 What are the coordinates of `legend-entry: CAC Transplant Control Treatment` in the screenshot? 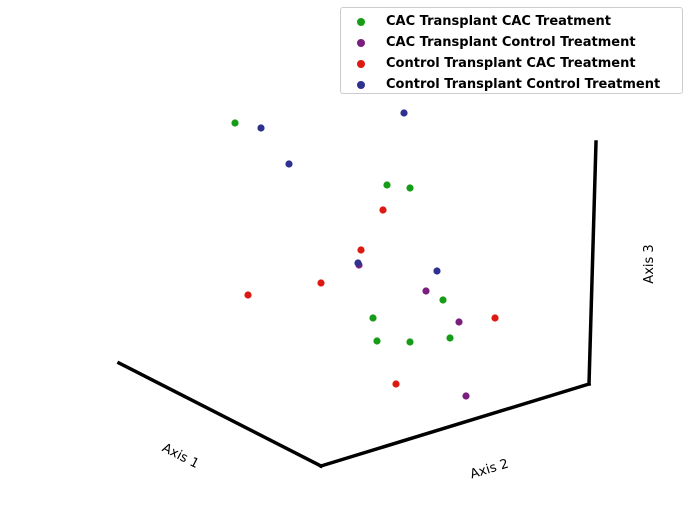 It's located at (511, 42).